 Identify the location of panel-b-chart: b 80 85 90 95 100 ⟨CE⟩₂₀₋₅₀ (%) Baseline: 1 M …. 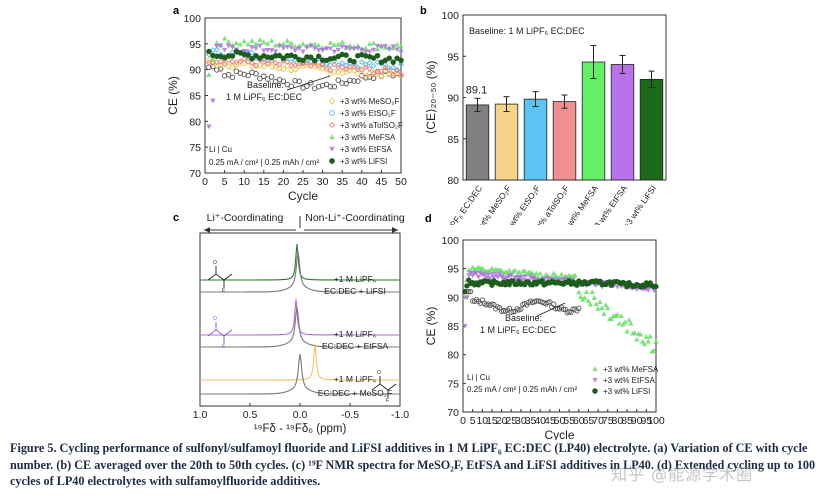
(543, 115).